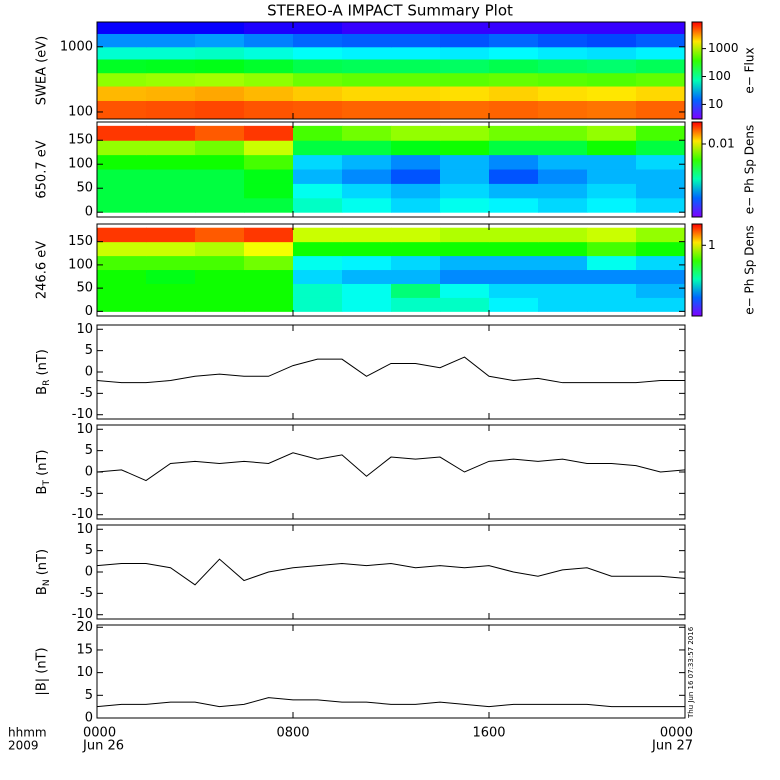  What do you see at coordinates (80, 140) in the screenshot?
I see `y-tick-label: 150` at bounding box center [80, 140].